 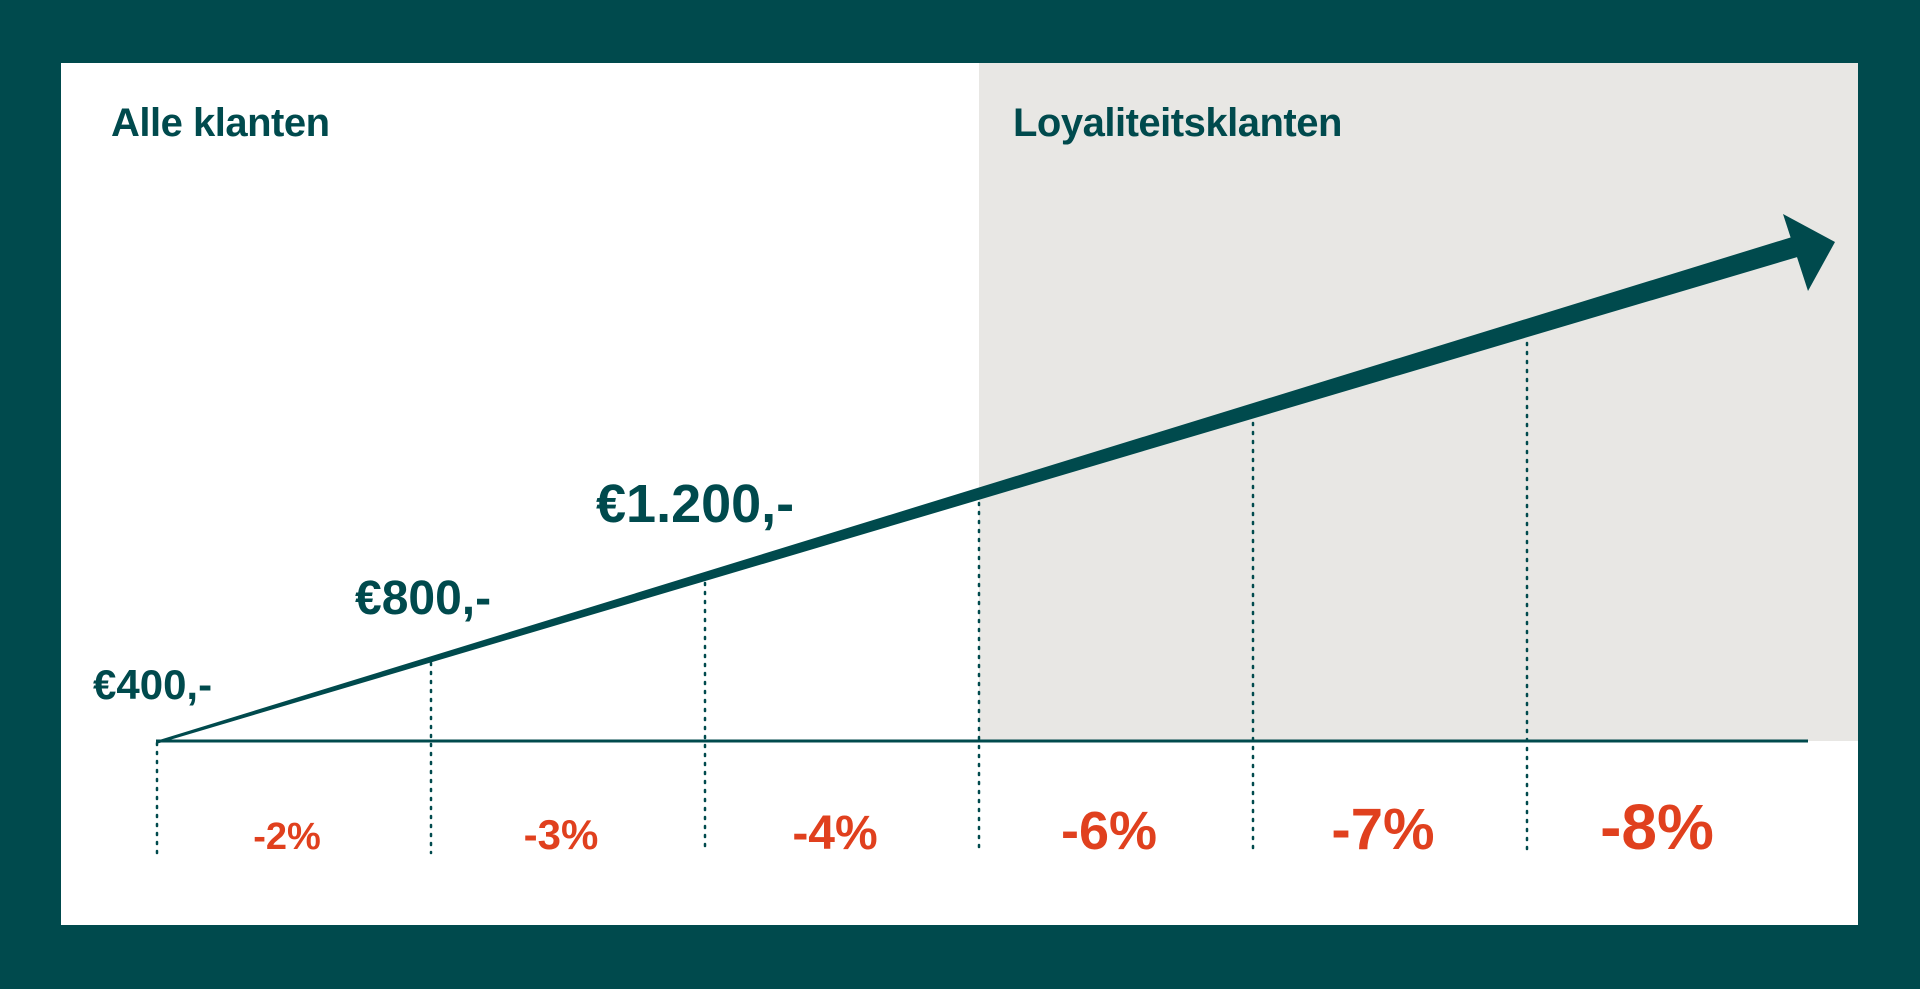 What do you see at coordinates (1177, 123) in the screenshot?
I see `loyalty-customers-title: Loyaliteitsklanten` at bounding box center [1177, 123].